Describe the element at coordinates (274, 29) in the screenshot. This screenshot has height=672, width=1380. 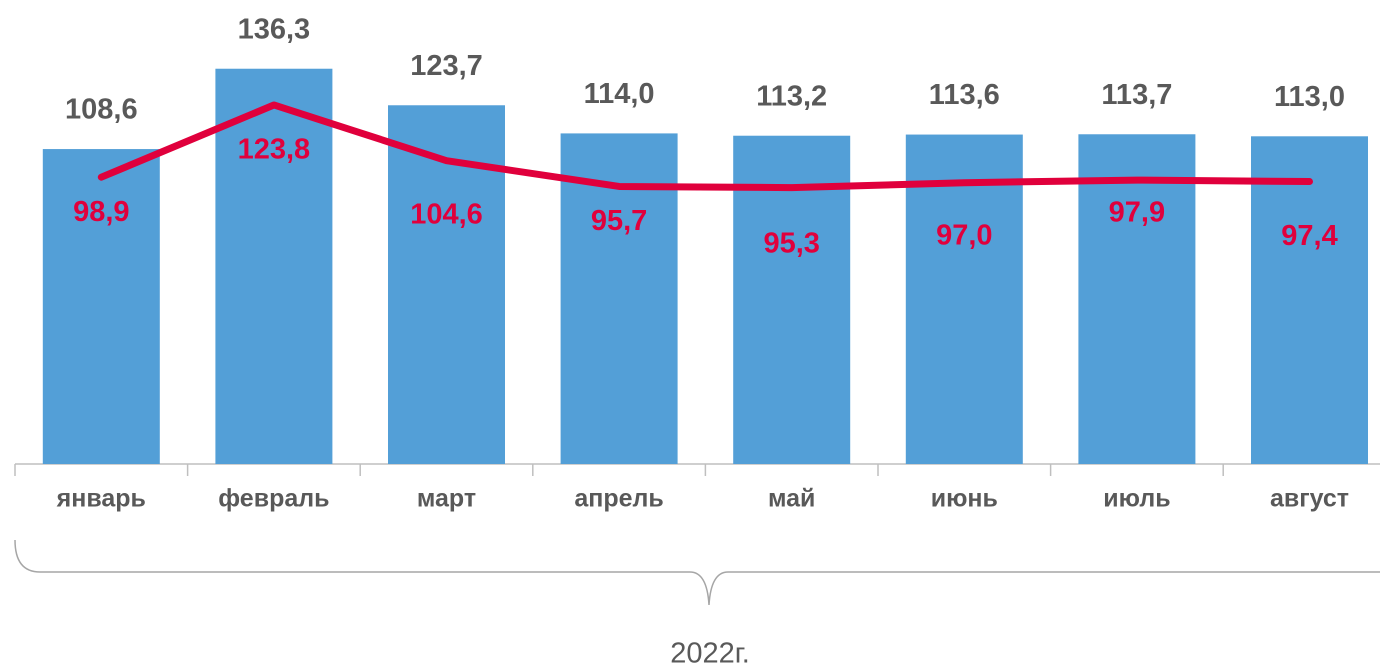
I see `bar-value-label: 136,3` at that location.